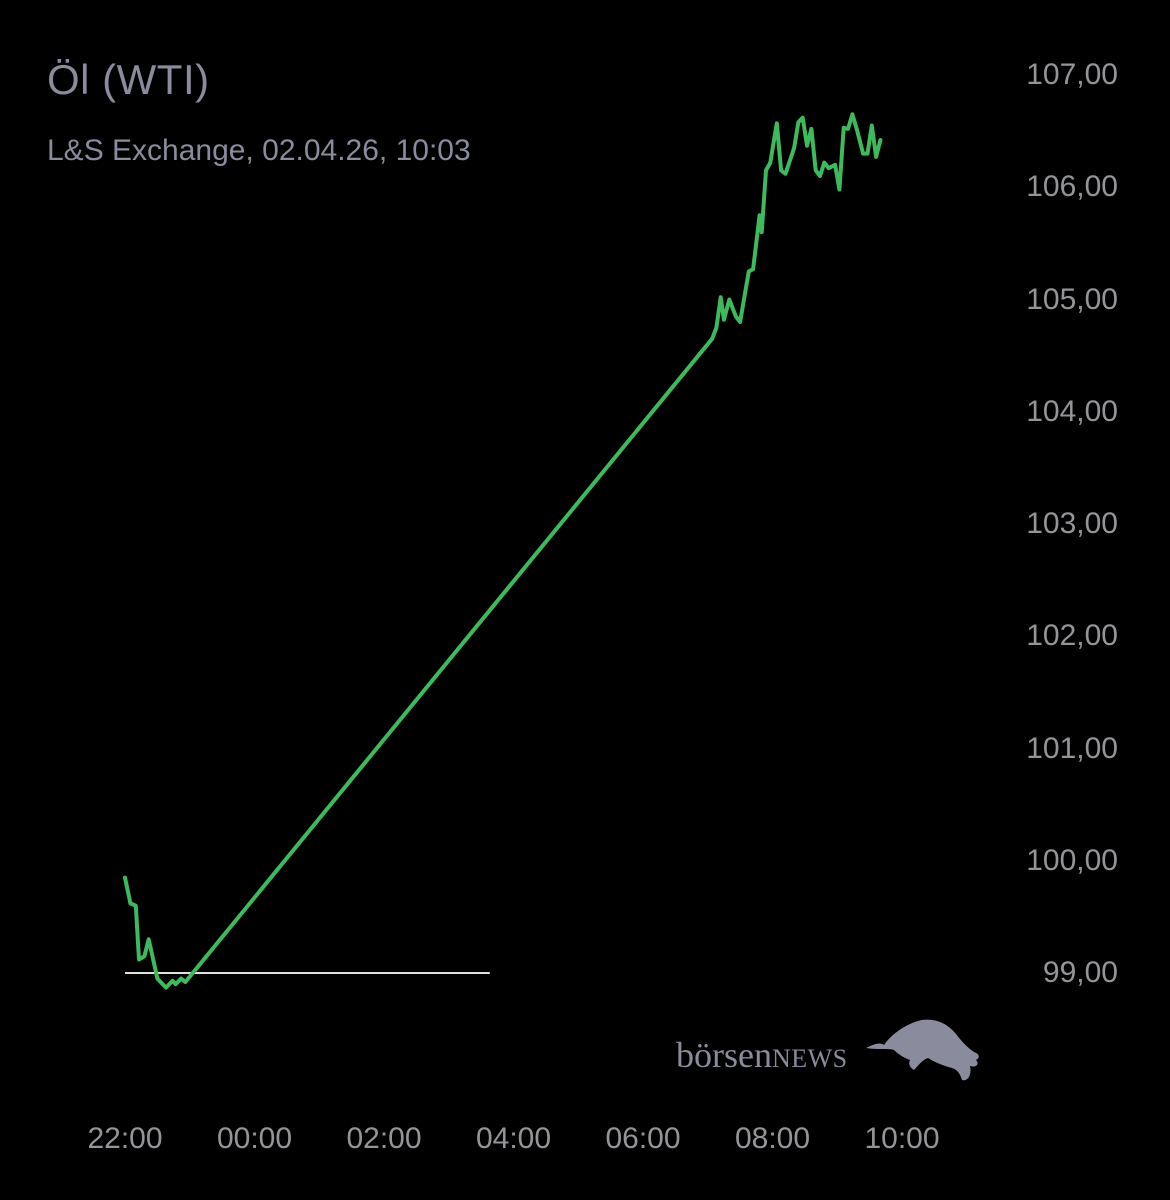 The height and width of the screenshot is (1200, 1170). Describe the element at coordinates (1072, 187) in the screenshot. I see `y-tick-label: 106,00` at that location.